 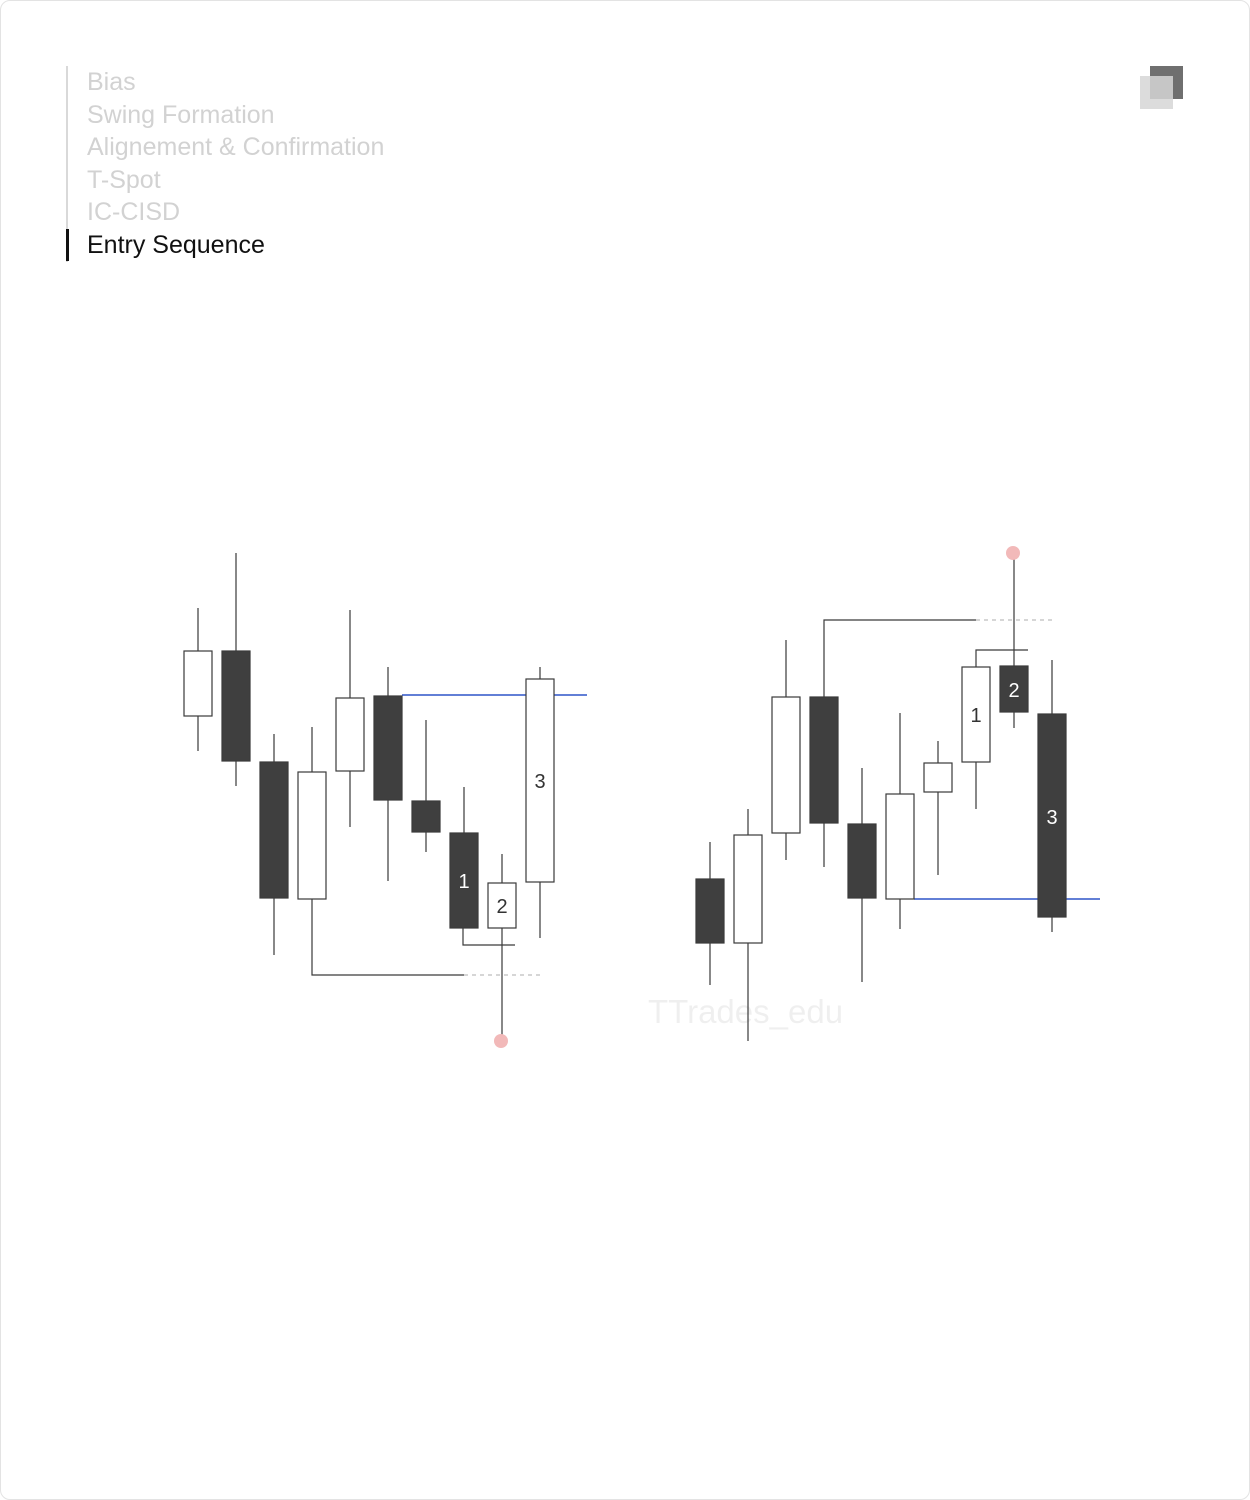 I want to click on swing-high-line, so click(x=899, y=658).